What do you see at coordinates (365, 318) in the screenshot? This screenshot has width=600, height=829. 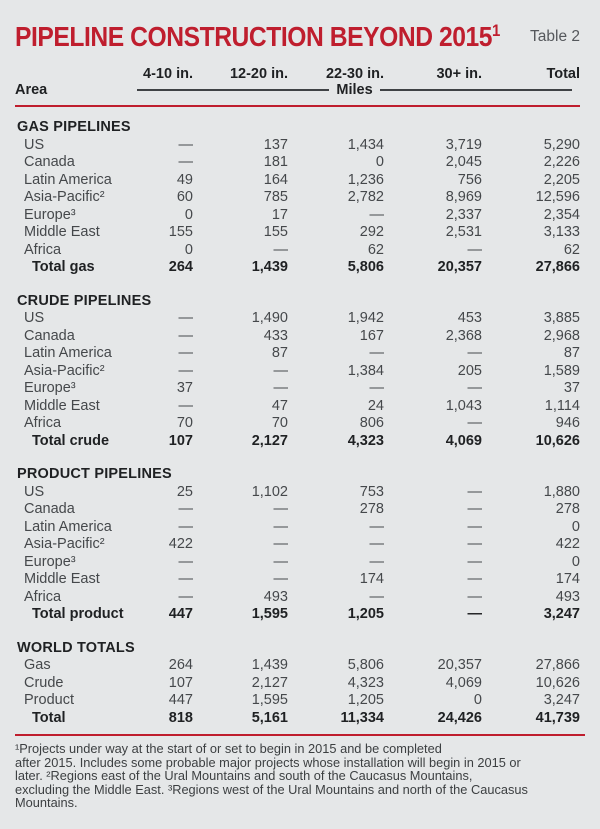 I see `value-cell: 1,942` at bounding box center [365, 318].